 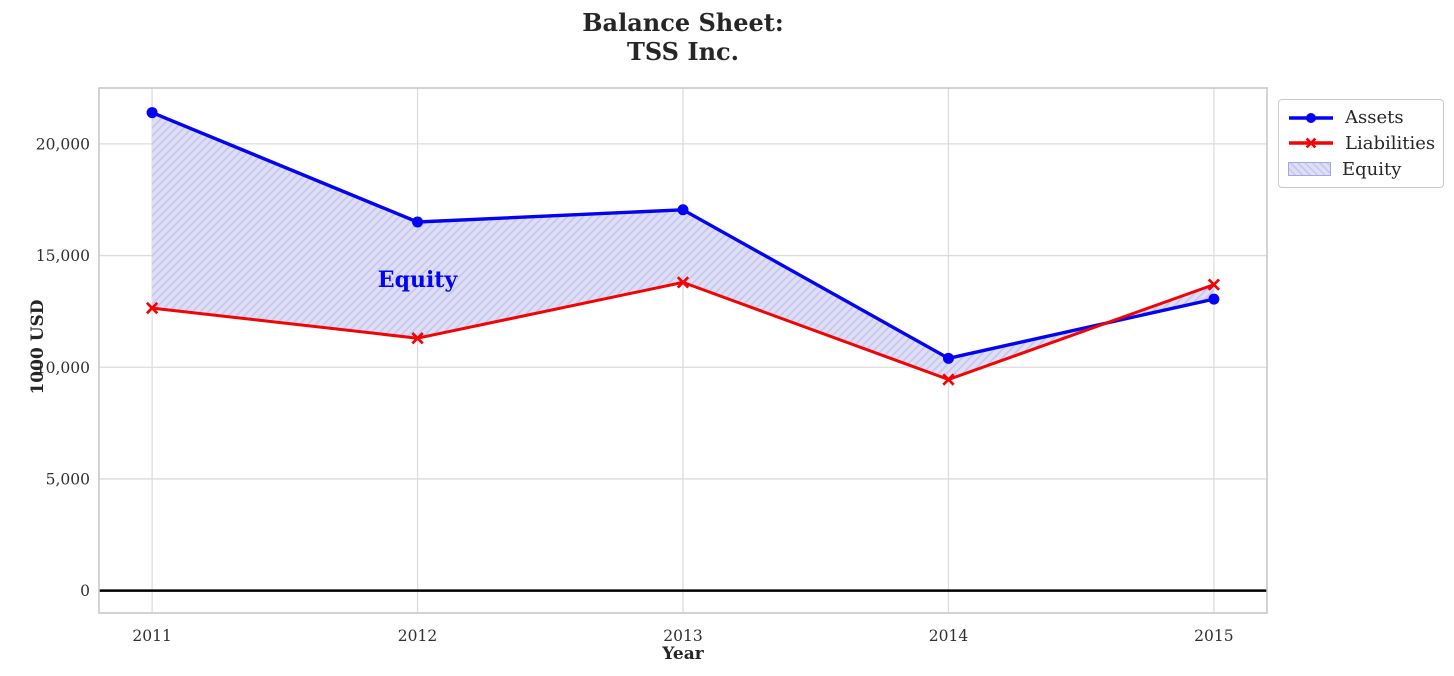 What do you see at coordinates (949, 636) in the screenshot?
I see `x-tick-label: 2014` at bounding box center [949, 636].